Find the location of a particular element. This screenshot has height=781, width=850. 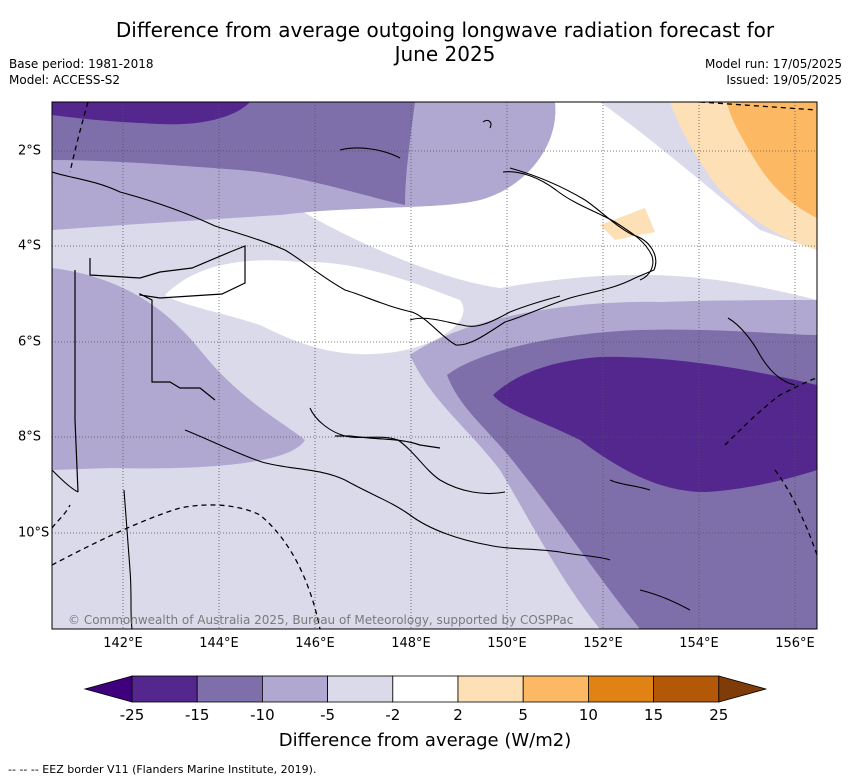

y-tick-label: 2°S is located at coordinates (30, 151).